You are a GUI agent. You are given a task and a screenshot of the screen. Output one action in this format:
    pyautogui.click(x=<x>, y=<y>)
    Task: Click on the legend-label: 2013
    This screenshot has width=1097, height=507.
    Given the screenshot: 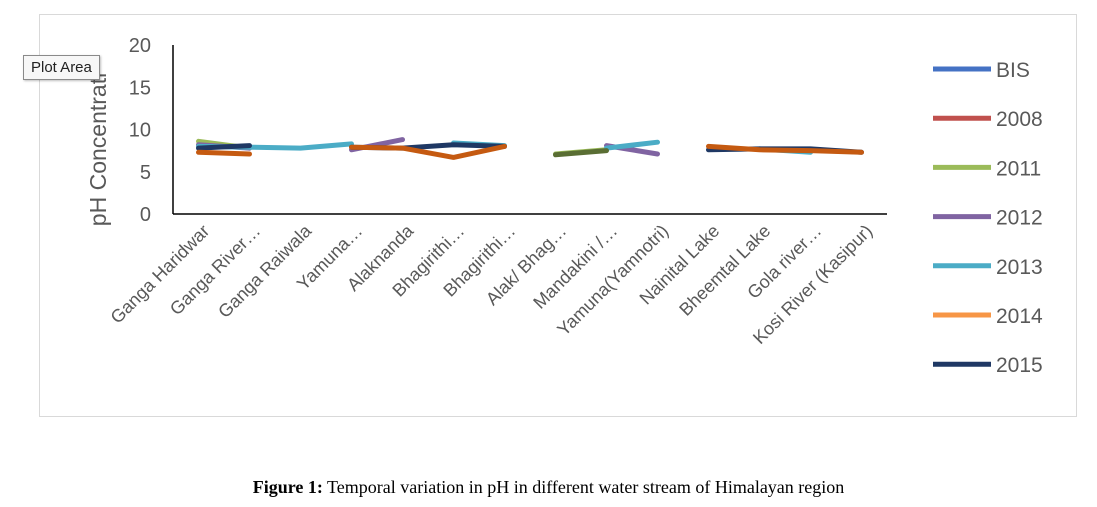 What is the action you would take?
    pyautogui.click(x=1019, y=267)
    